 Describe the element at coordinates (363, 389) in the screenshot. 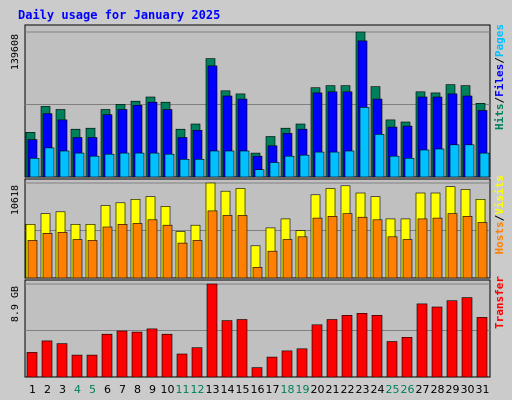

I see `day-label-23: 23` at that location.